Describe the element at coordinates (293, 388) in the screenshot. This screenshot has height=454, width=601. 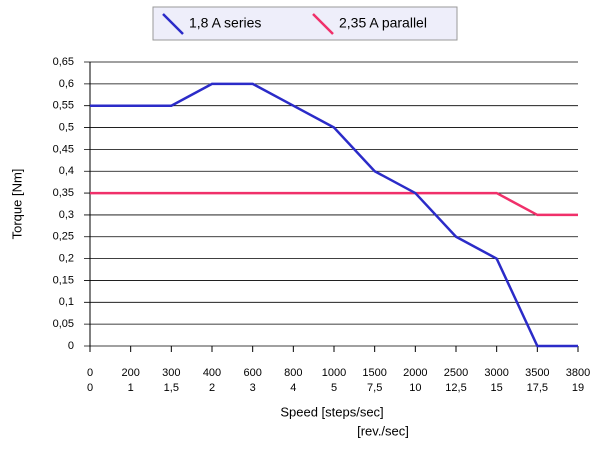
I see `x-tick-label-2: 4` at that location.